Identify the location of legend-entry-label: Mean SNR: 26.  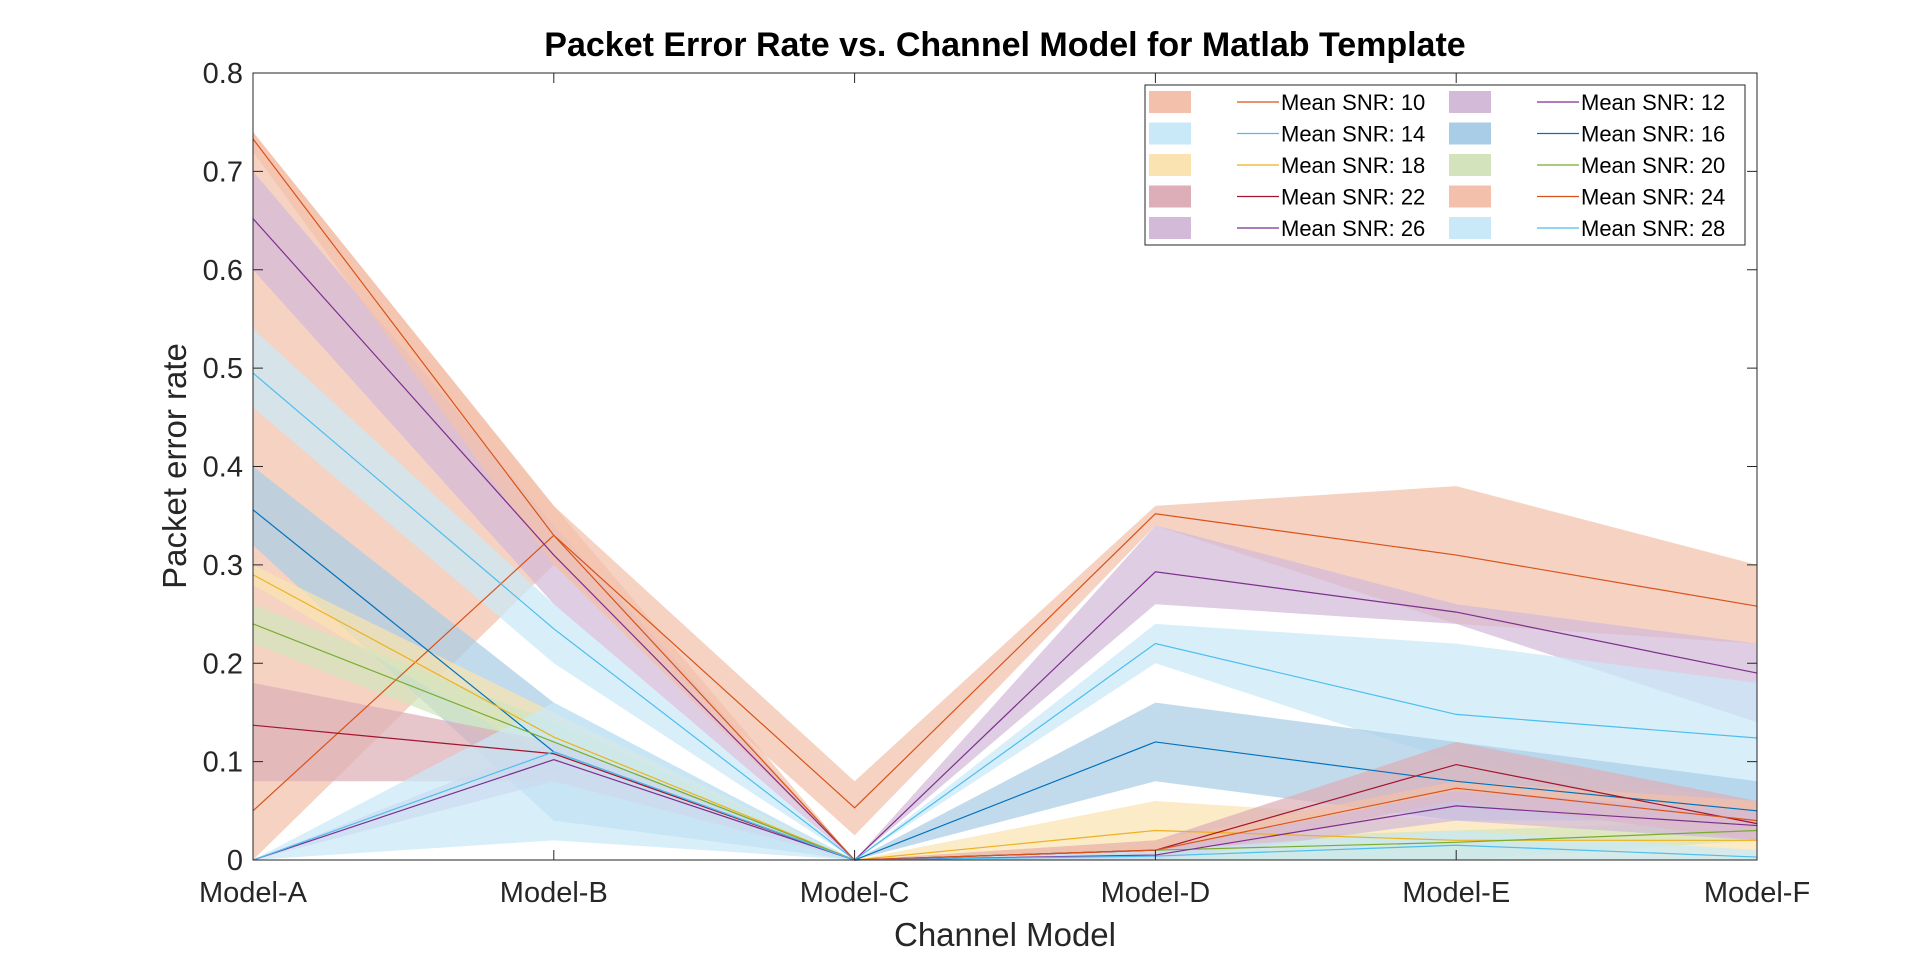
(1353, 228).